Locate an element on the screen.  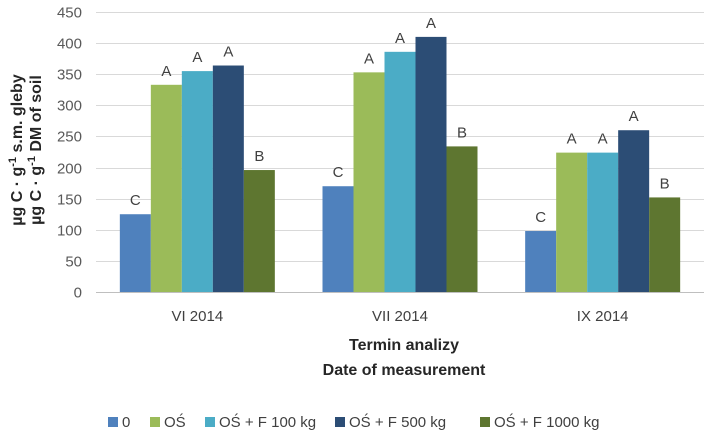
data-label-ix-2014-series-2: A is located at coordinates (603, 139).